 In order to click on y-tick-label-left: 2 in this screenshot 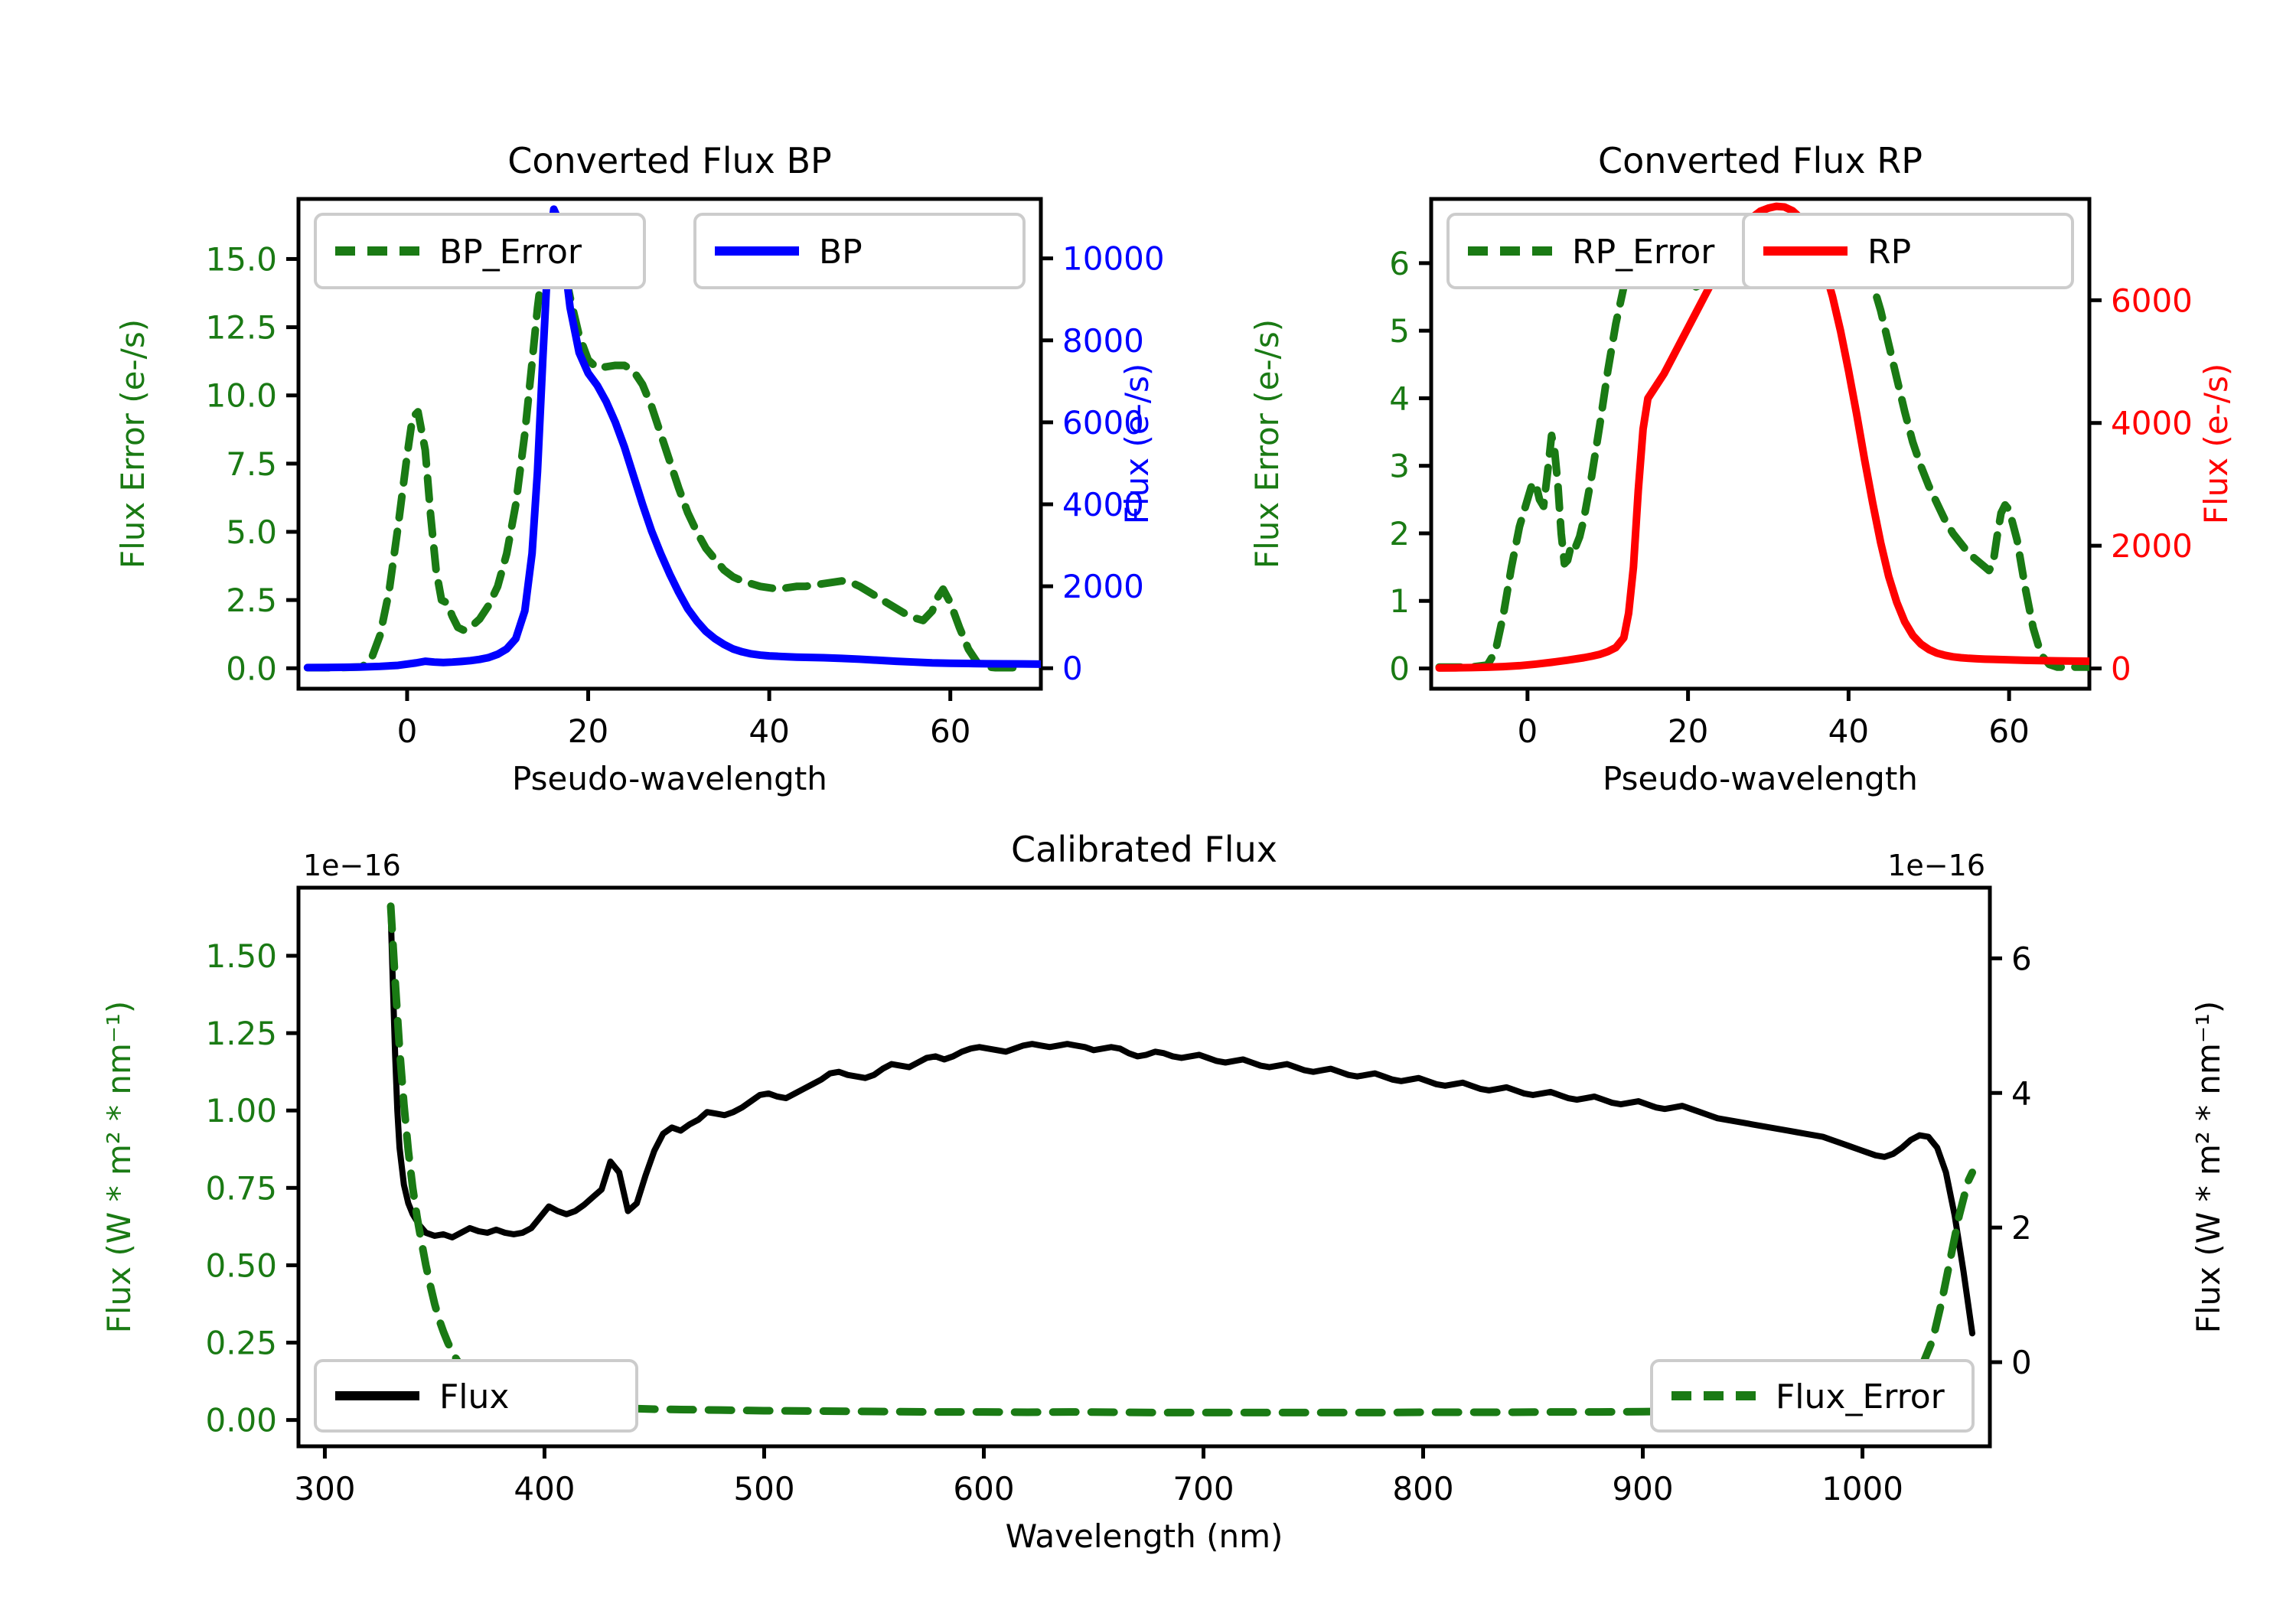, I will do `click(1399, 534)`.